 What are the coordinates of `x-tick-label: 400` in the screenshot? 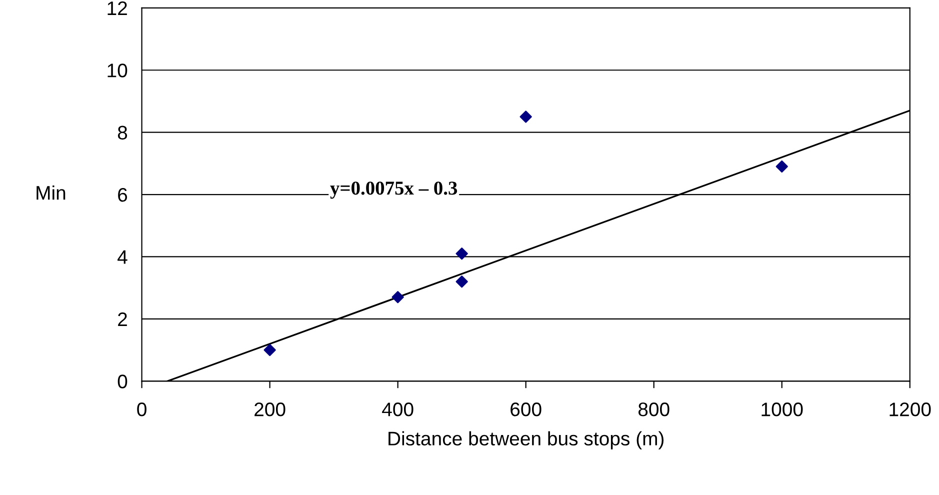 It's located at (398, 409).